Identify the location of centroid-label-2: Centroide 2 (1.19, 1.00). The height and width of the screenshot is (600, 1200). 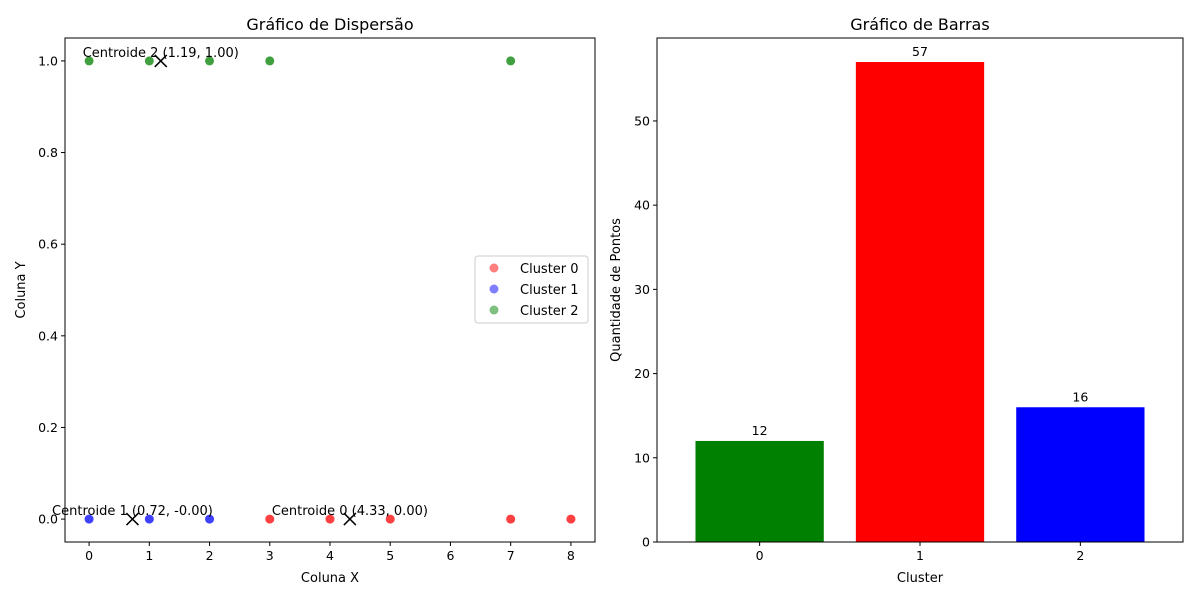
(161, 53).